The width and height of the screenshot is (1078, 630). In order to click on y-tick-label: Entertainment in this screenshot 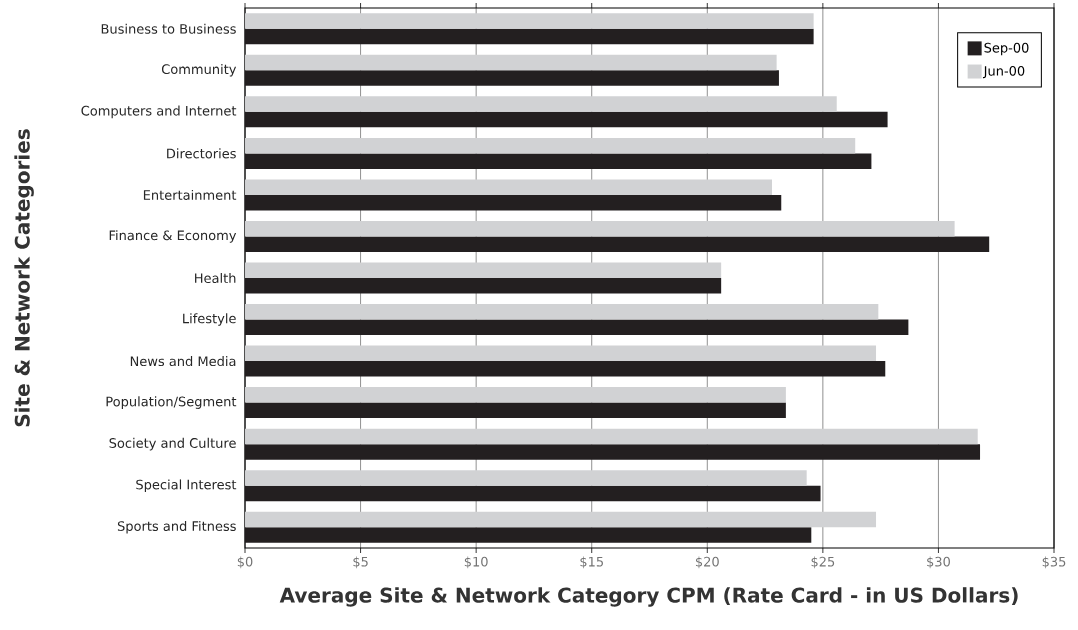, I will do `click(190, 194)`.